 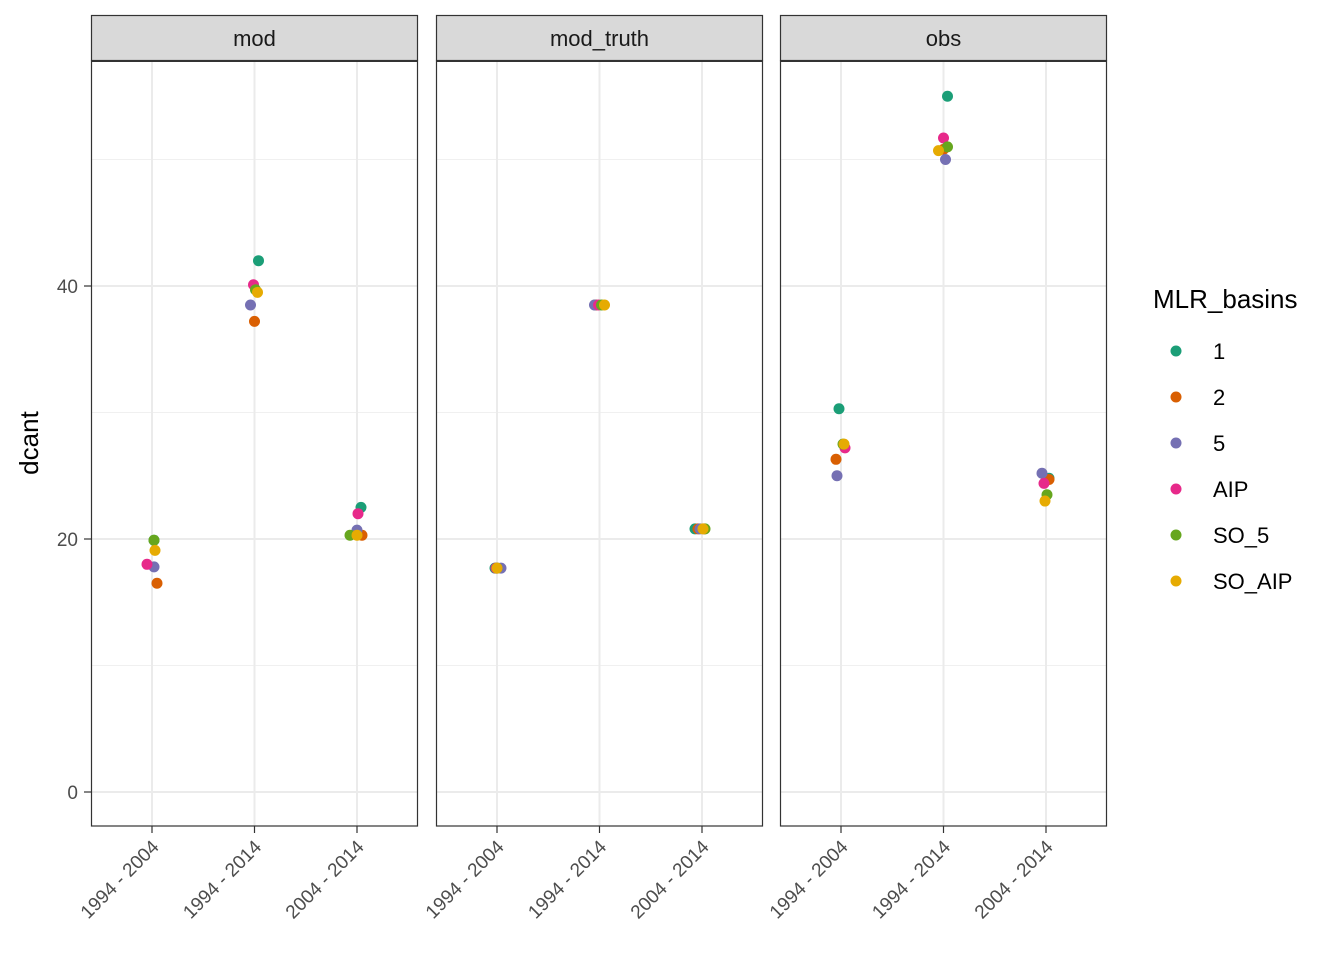 I want to click on facet-strip-label: mod_truth, so click(x=599, y=38).